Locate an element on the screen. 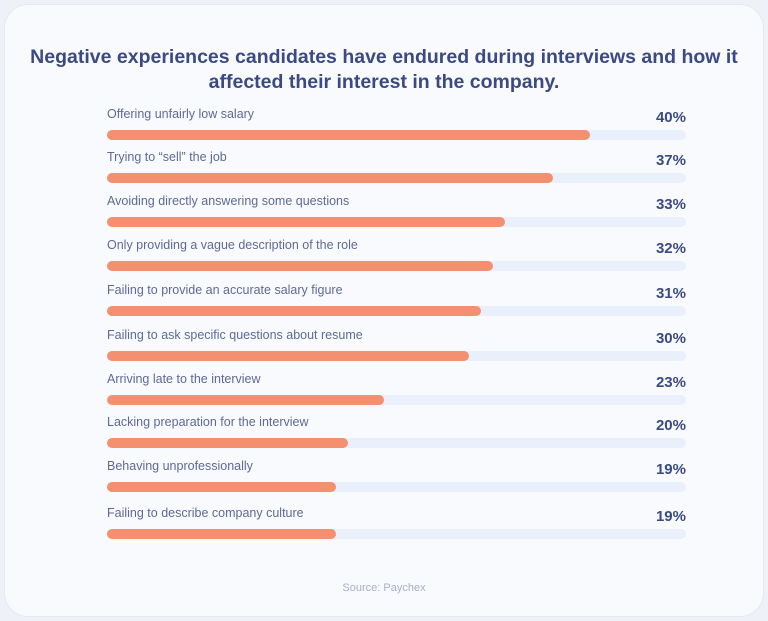 The height and width of the screenshot is (621, 768). source-note: Source: Paychex is located at coordinates (384, 588).